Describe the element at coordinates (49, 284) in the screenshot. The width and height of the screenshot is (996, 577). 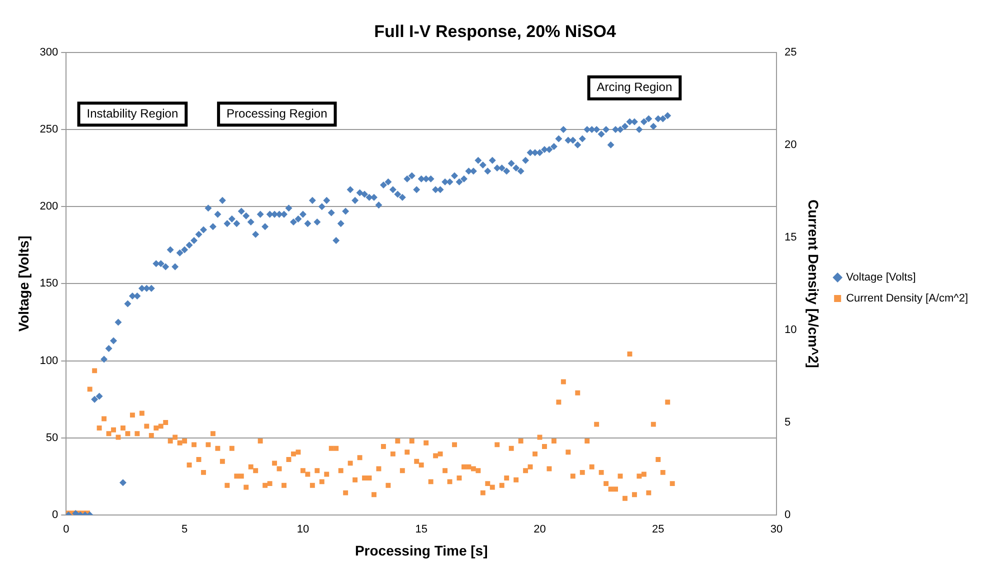
I see `y-tick-label: 150` at that location.